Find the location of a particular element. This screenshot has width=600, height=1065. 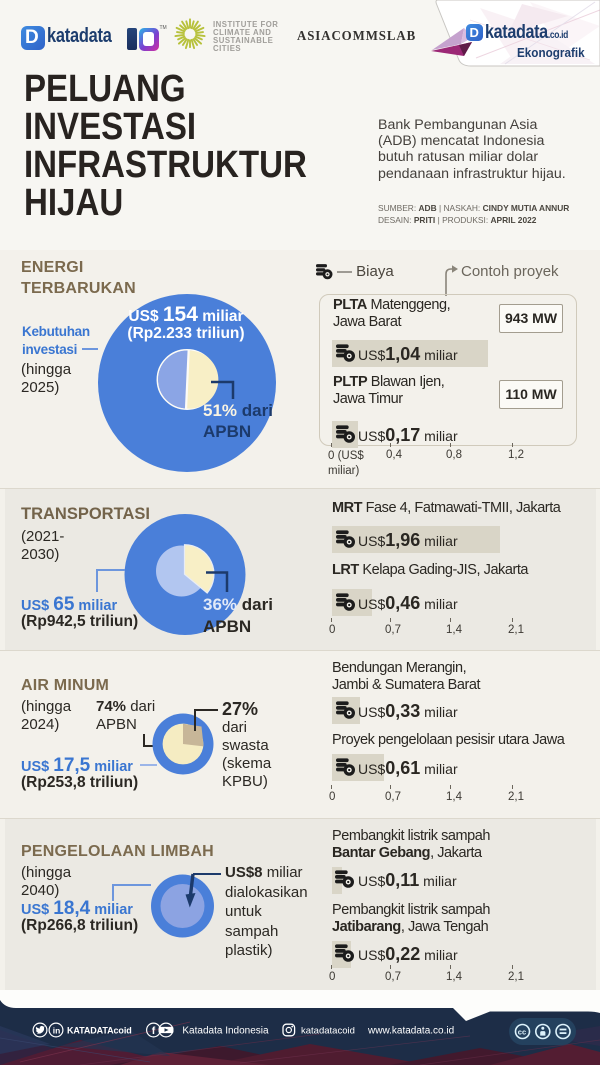

svg-text: cc is located at coordinates (522, 1031).